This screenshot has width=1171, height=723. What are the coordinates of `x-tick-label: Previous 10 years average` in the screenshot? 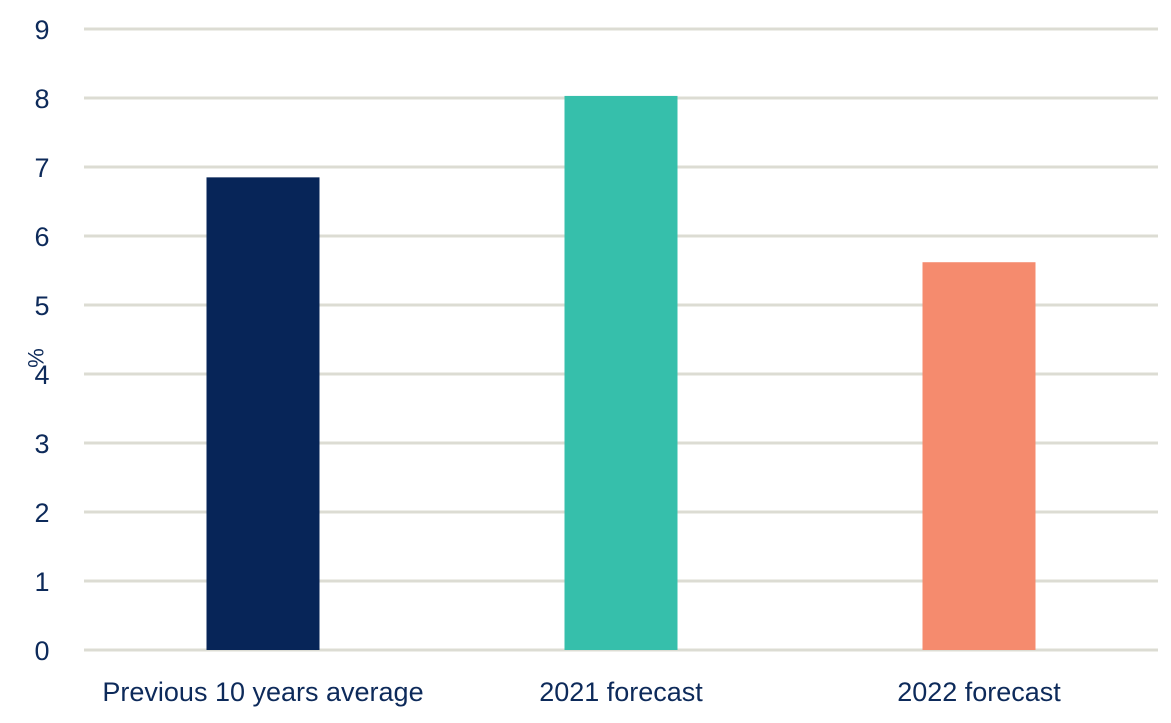 It's located at (262, 692).